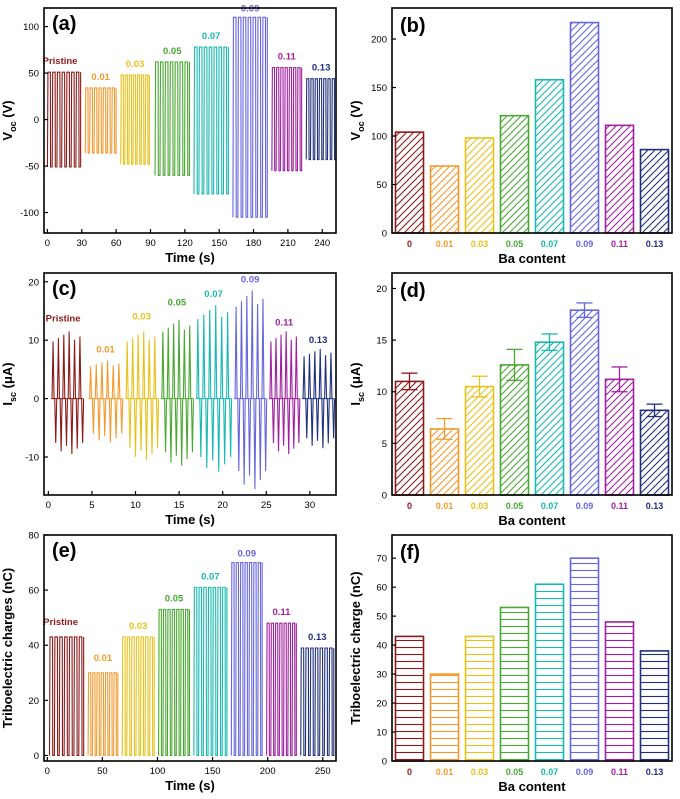  Describe the element at coordinates (268, 771) in the screenshot. I see `x-tick-label: 200` at that location.